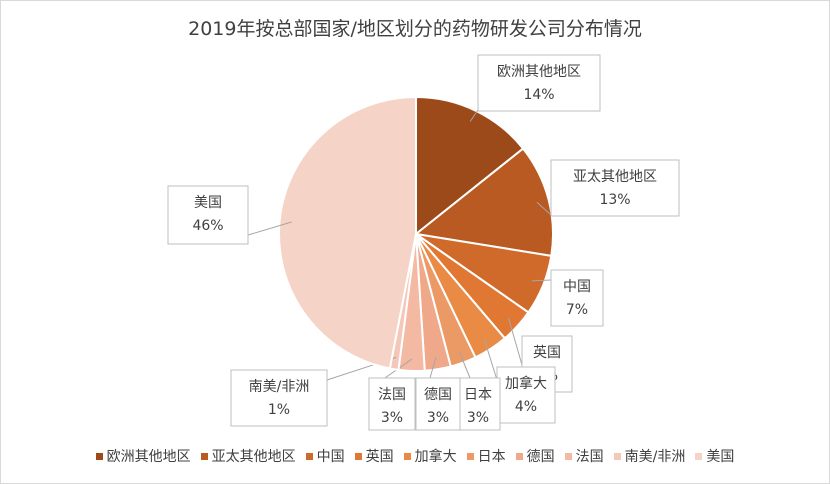 The width and height of the screenshot is (830, 484). I want to click on legend-label: 中国, so click(330, 457).